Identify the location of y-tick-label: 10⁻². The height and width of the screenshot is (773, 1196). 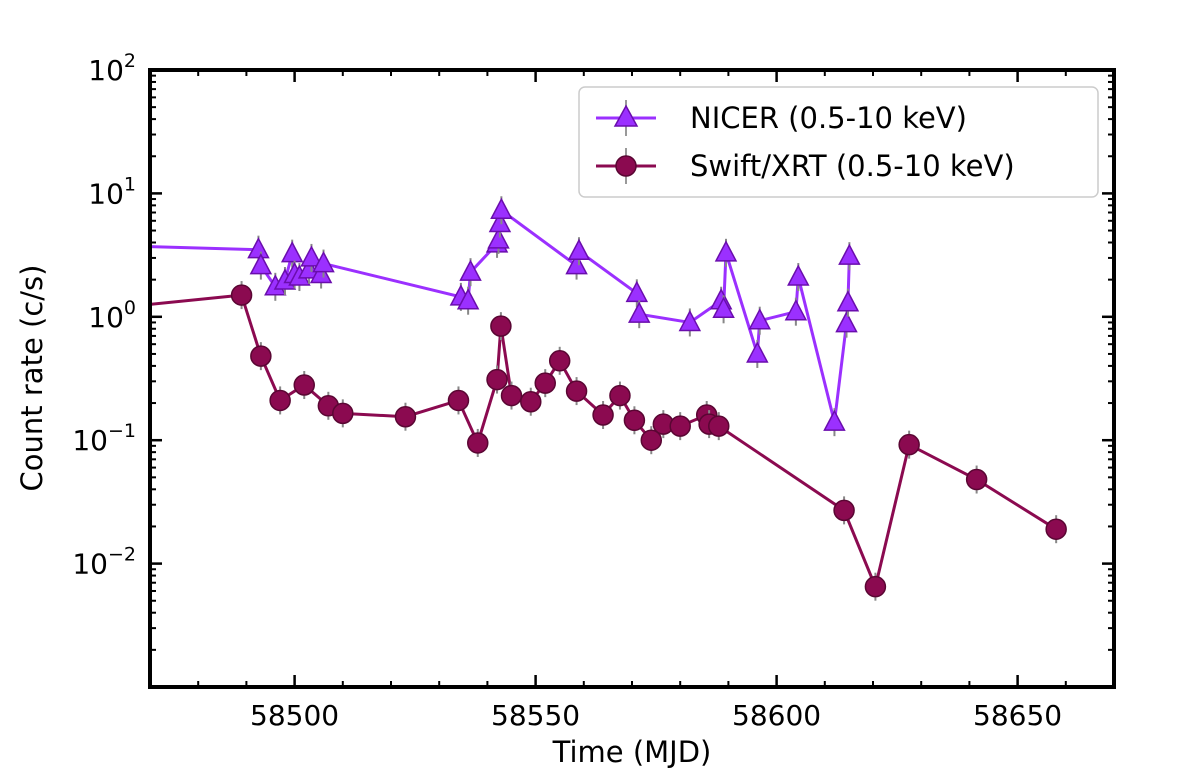
(104, 562).